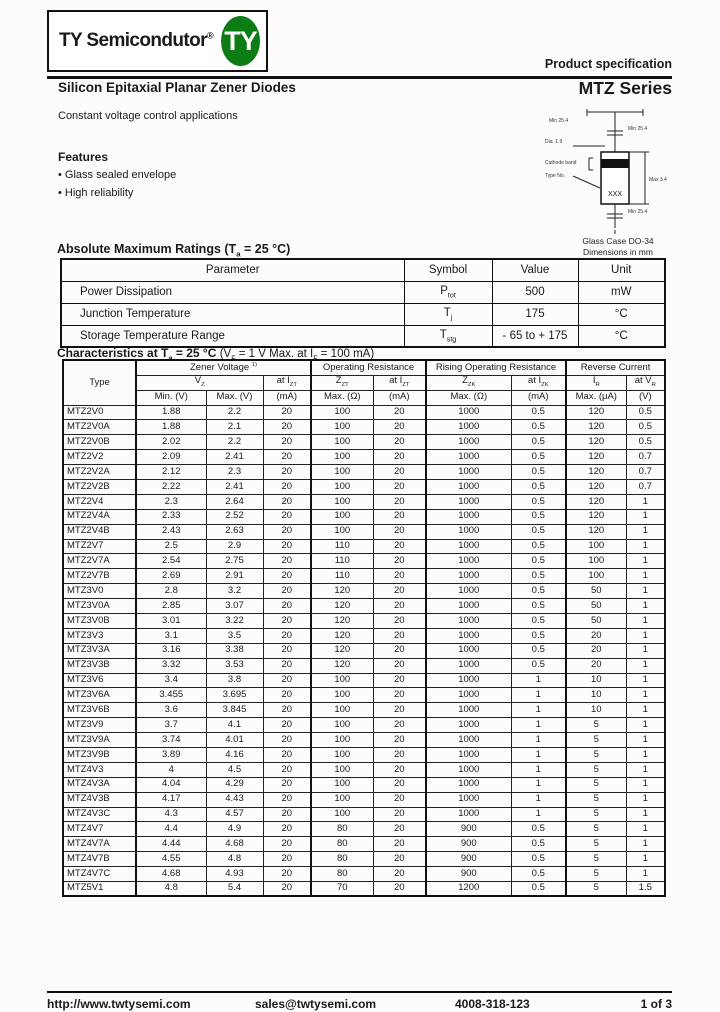 This screenshot has height=1012, width=720. What do you see at coordinates (364, 606) in the screenshot?
I see `table-row: MTZ3V0A 2.85 3.07 20 120 20 1000 0.5 50 1` at bounding box center [364, 606].